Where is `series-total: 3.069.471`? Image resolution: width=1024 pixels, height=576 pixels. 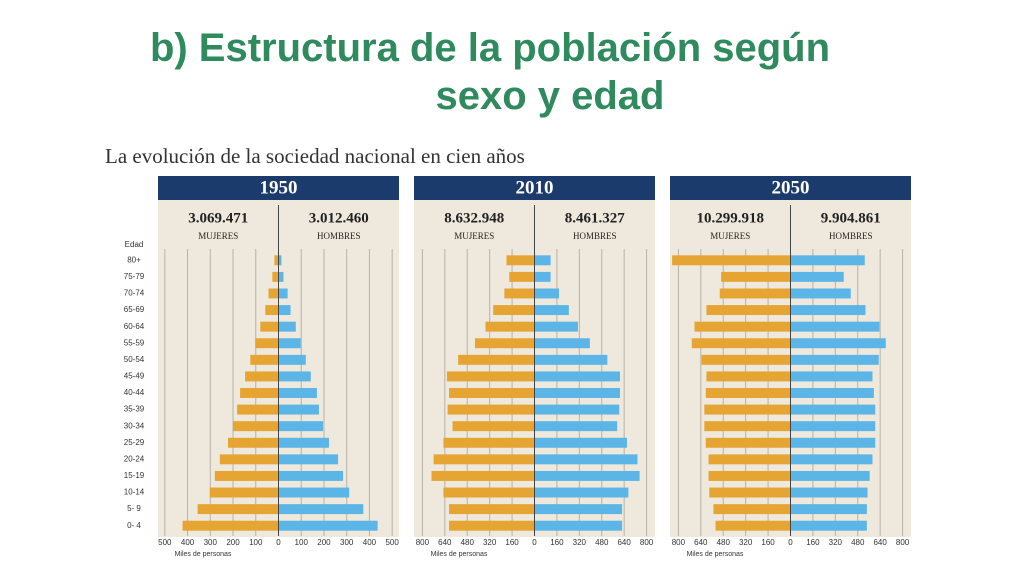
series-total: 3.069.471 is located at coordinates (218, 218).